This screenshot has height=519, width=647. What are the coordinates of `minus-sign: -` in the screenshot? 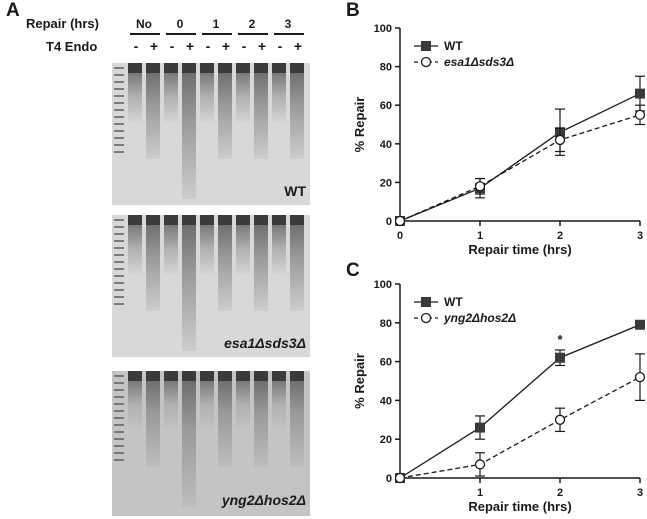 It's located at (172, 46).